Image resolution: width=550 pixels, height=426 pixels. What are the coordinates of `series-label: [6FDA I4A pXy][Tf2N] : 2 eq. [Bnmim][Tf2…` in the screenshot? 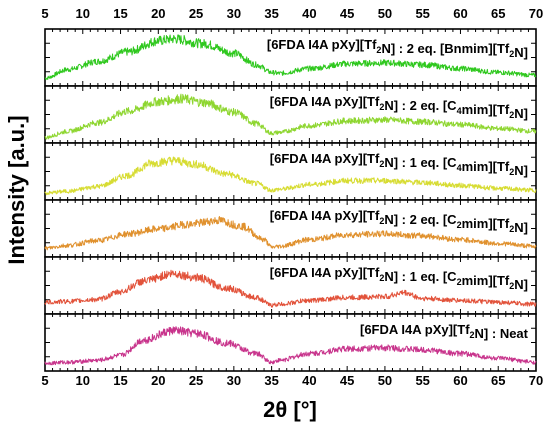 It's located at (397, 48).